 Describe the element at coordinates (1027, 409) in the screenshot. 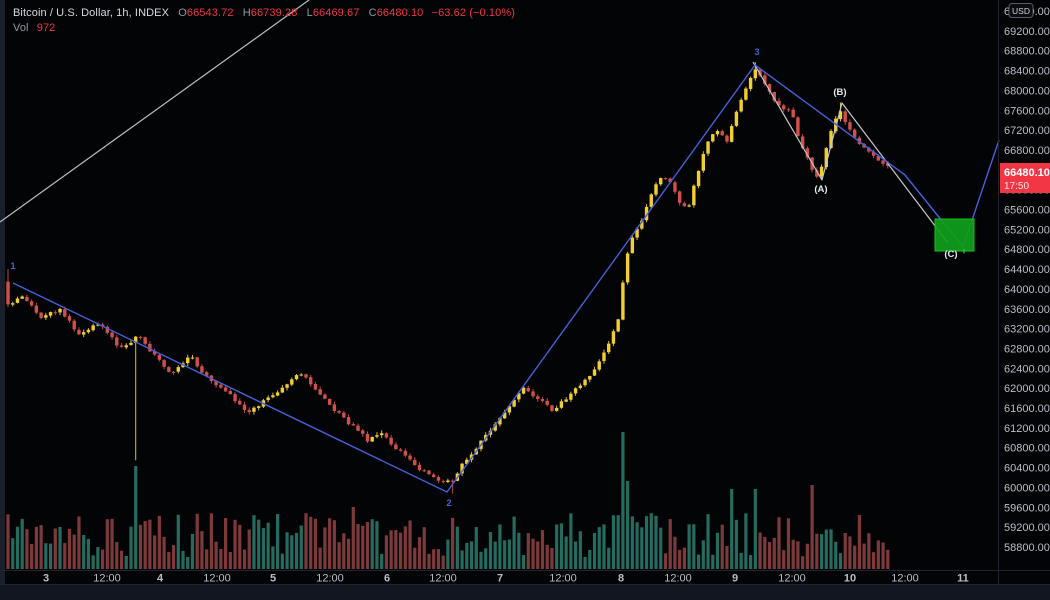

I see `price-tick: 61600.00` at that location.